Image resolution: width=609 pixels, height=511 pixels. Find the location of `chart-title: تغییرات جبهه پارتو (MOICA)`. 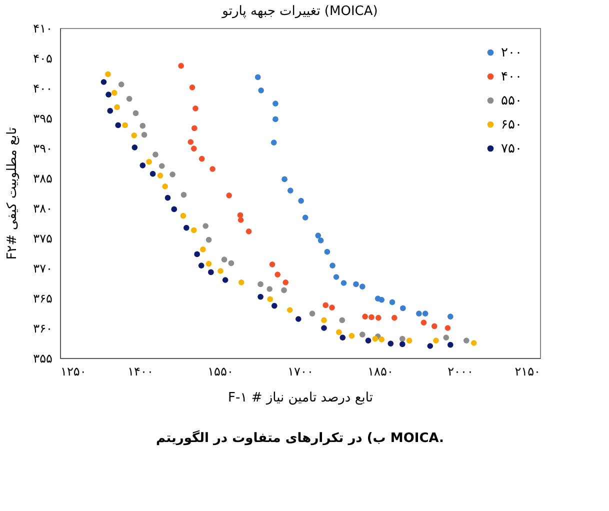

chart-title: تغییرات جبهه پارتو (MOICA) is located at coordinates (299, 11).